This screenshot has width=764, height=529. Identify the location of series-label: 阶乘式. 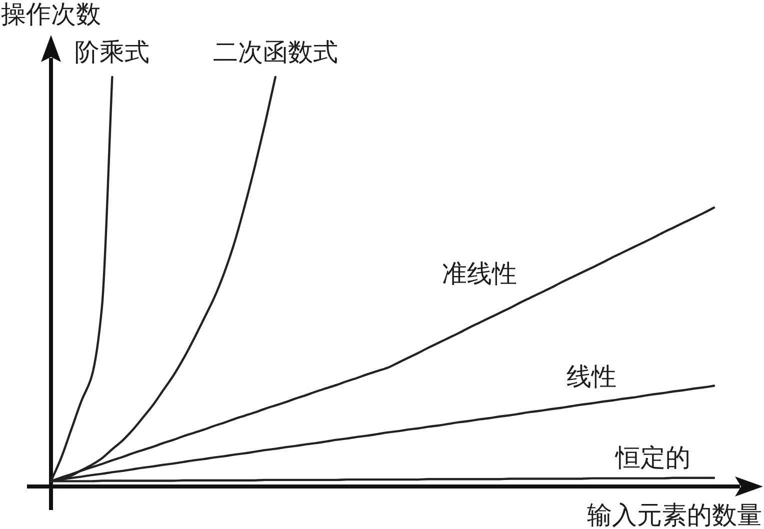
(112, 52).